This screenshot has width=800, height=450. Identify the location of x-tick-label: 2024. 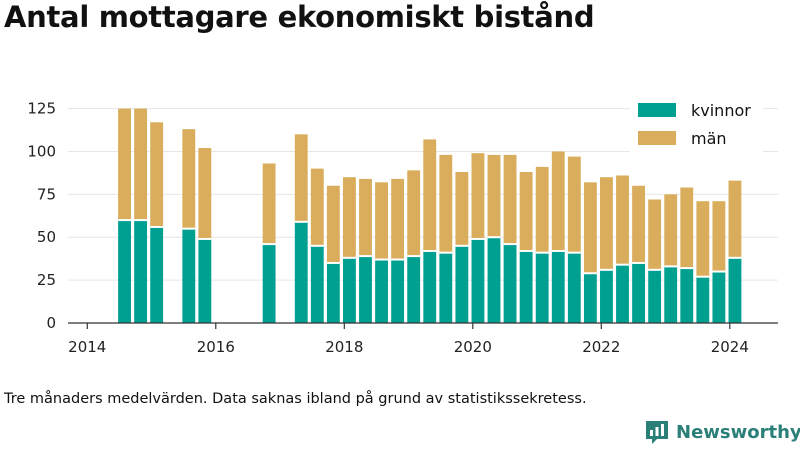
(730, 347).